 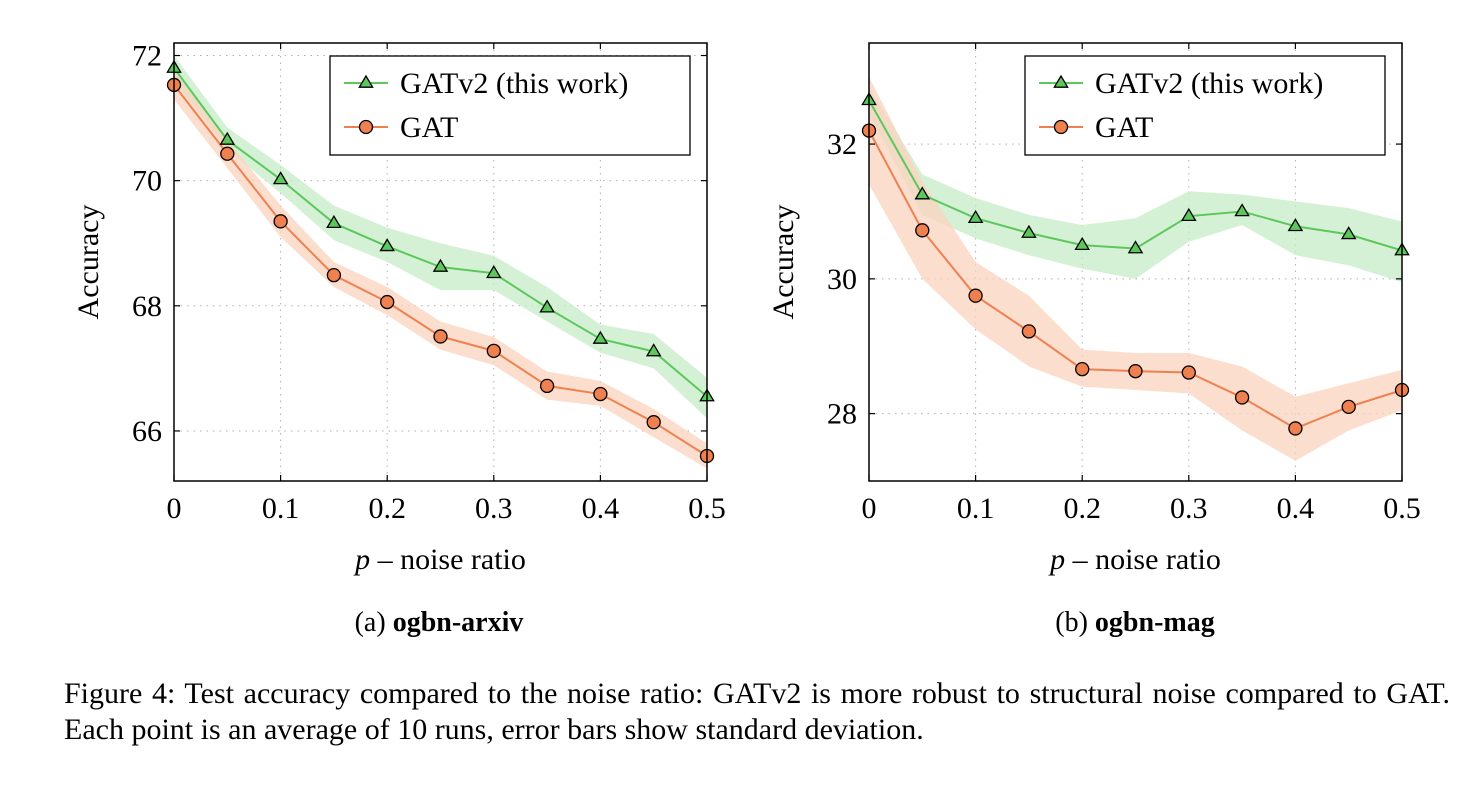 What do you see at coordinates (458, 622) in the screenshot?
I see `subcaption-dataset: ogbn-arxiv` at bounding box center [458, 622].